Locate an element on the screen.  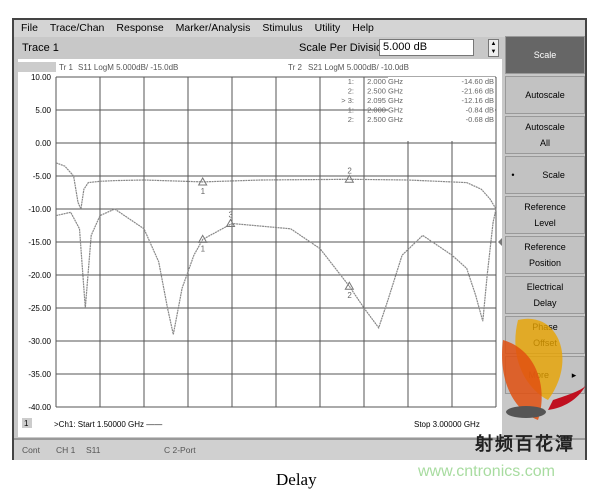
menu-marker-analysis: Marker/Analysis is located at coordinates (213, 28).